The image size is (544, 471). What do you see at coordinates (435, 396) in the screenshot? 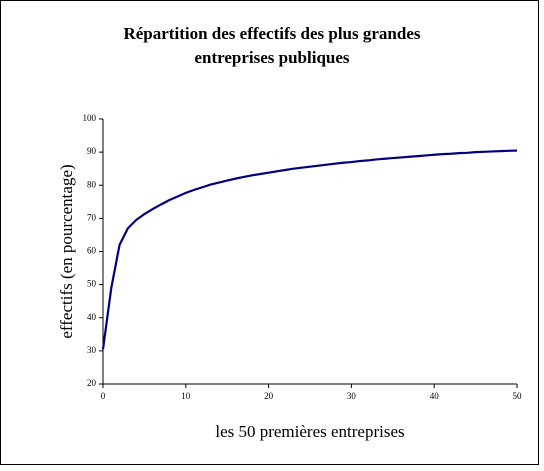
I see `x-tick-label: 40` at bounding box center [435, 396].